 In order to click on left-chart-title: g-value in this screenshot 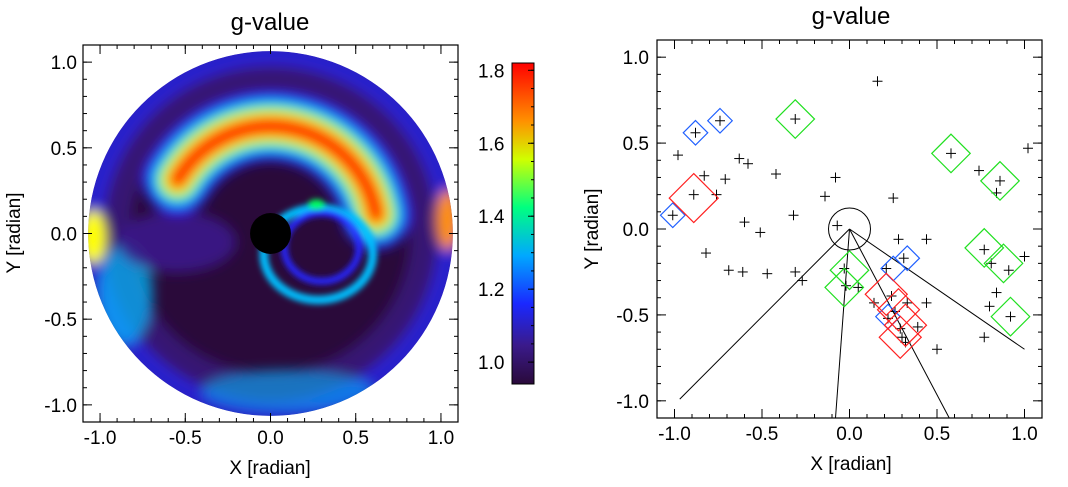, I will do `click(270, 22)`.